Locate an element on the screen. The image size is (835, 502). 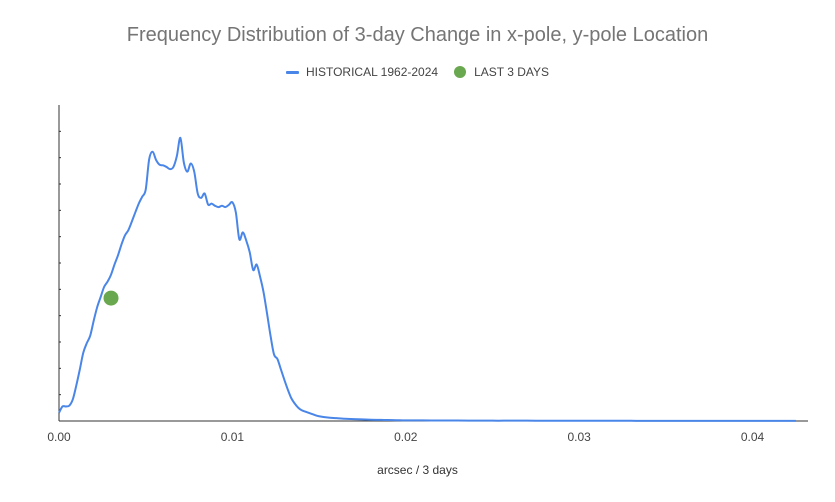
x-axis-label: arcsec / 3 days is located at coordinates (417, 470).